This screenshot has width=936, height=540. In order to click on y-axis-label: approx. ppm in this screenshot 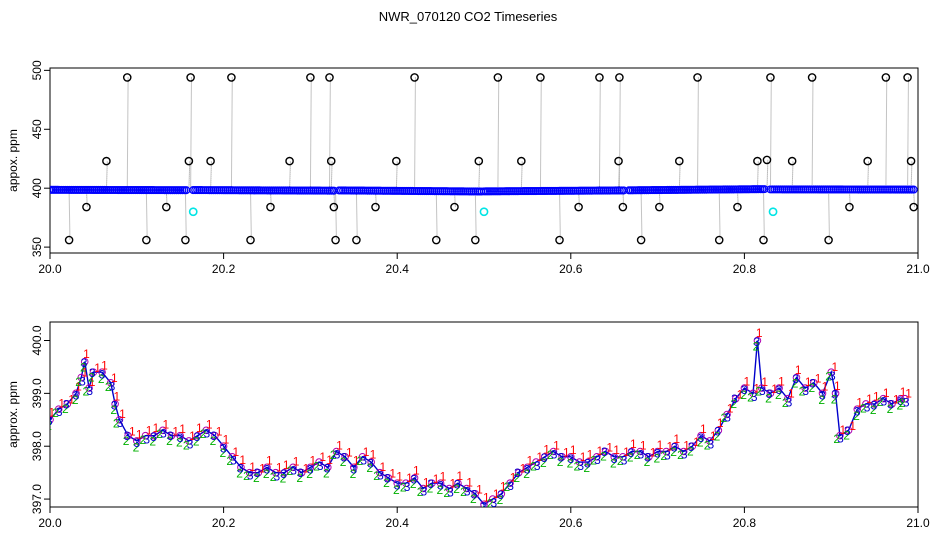, I will do `click(13, 414)`.